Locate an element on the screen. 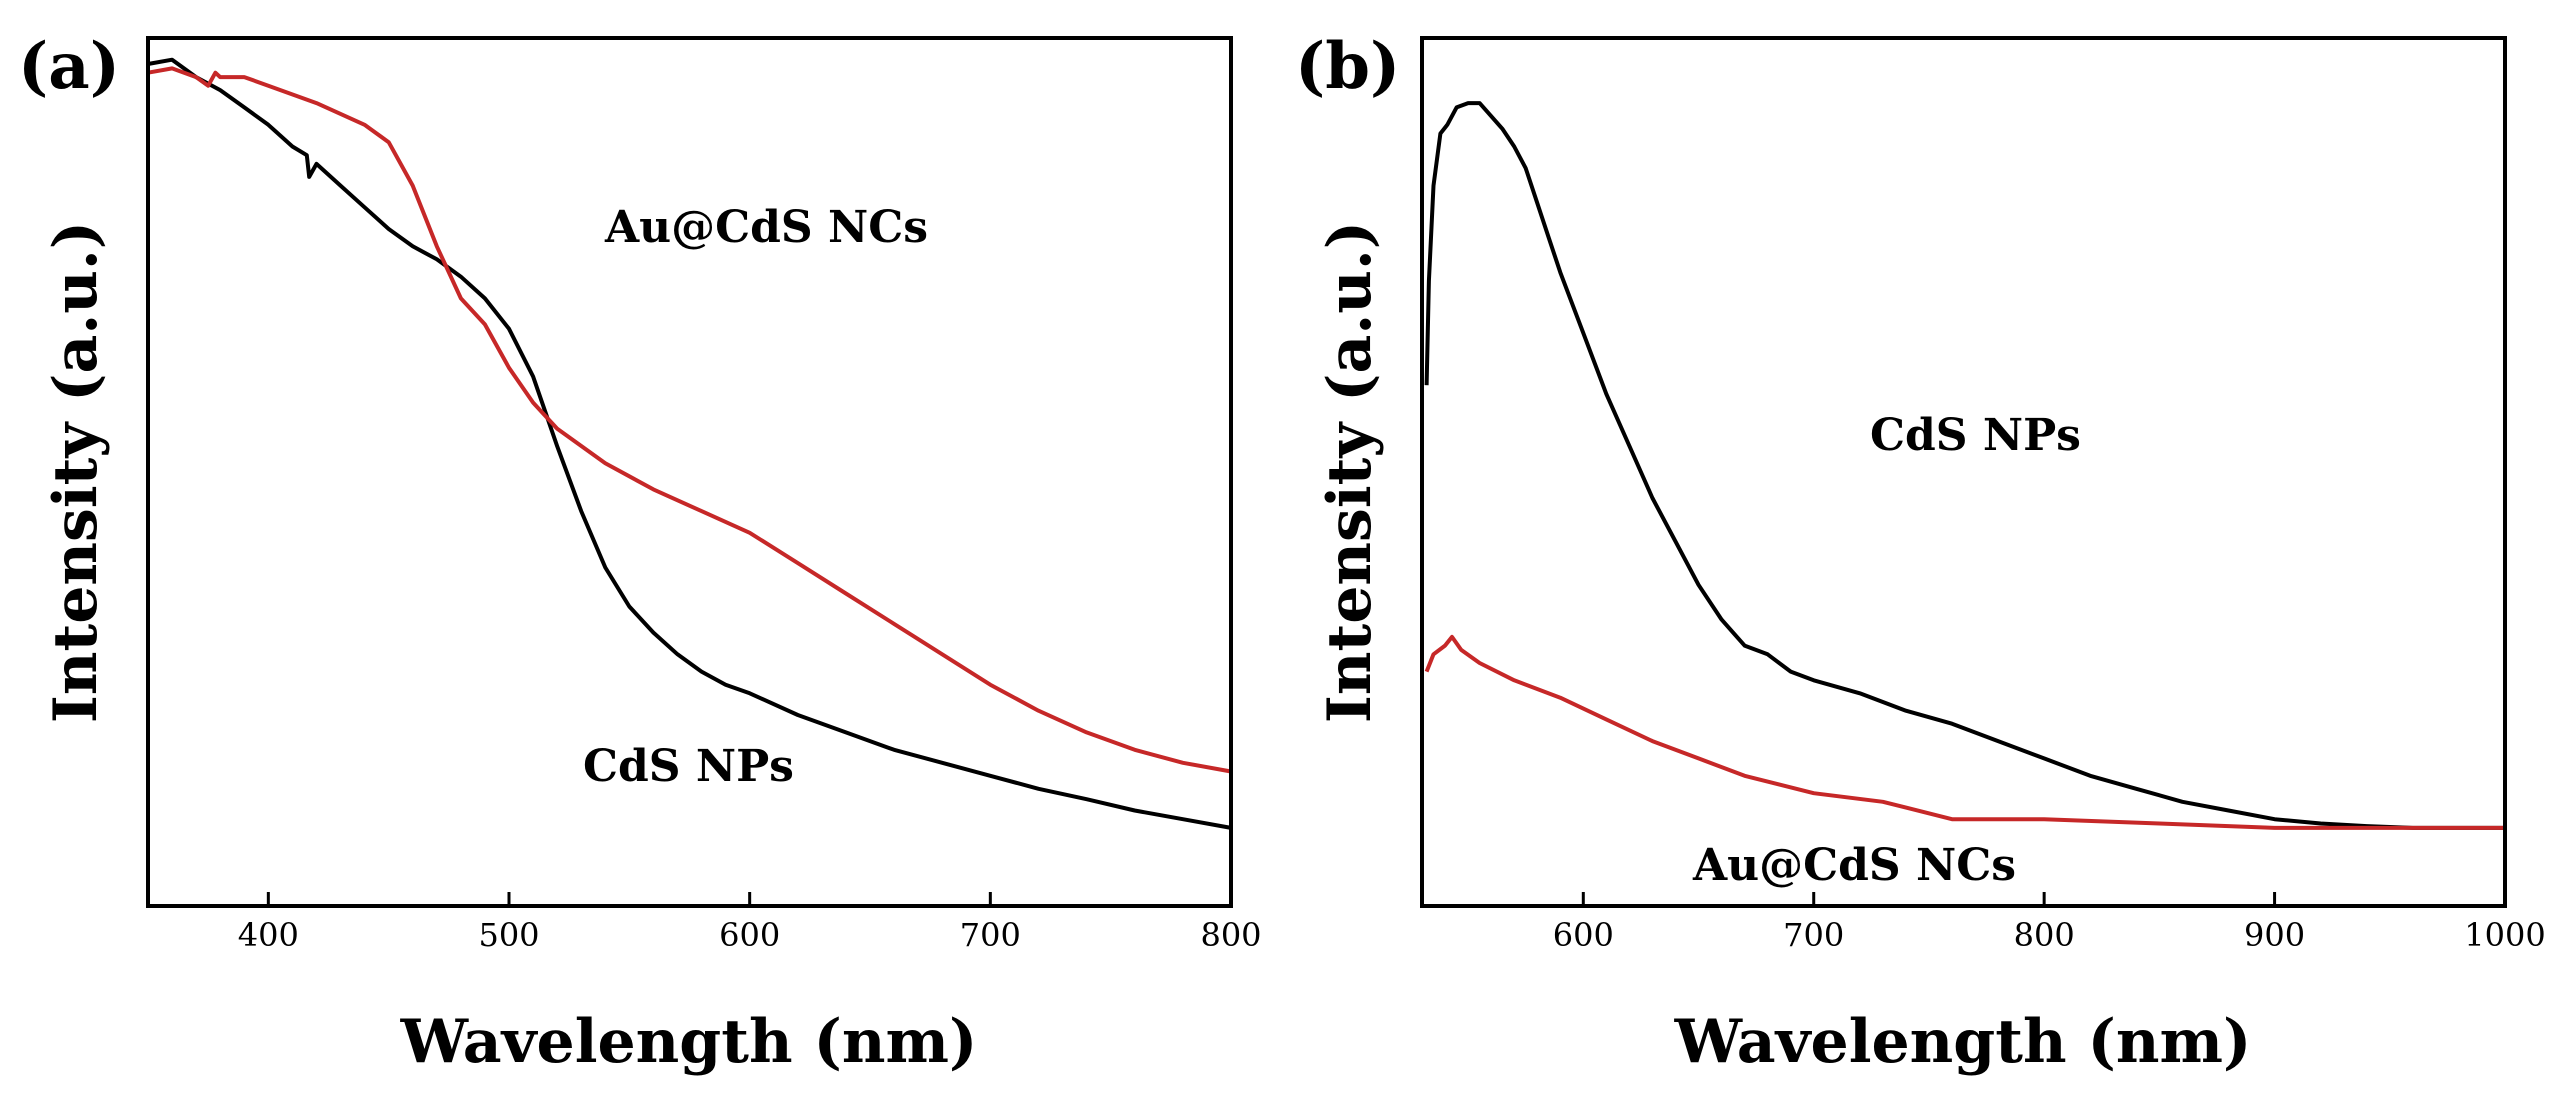 The image size is (2575, 1101). panel-b-x-axis-title: Wavelength (nm) is located at coordinates (1963, 1042).